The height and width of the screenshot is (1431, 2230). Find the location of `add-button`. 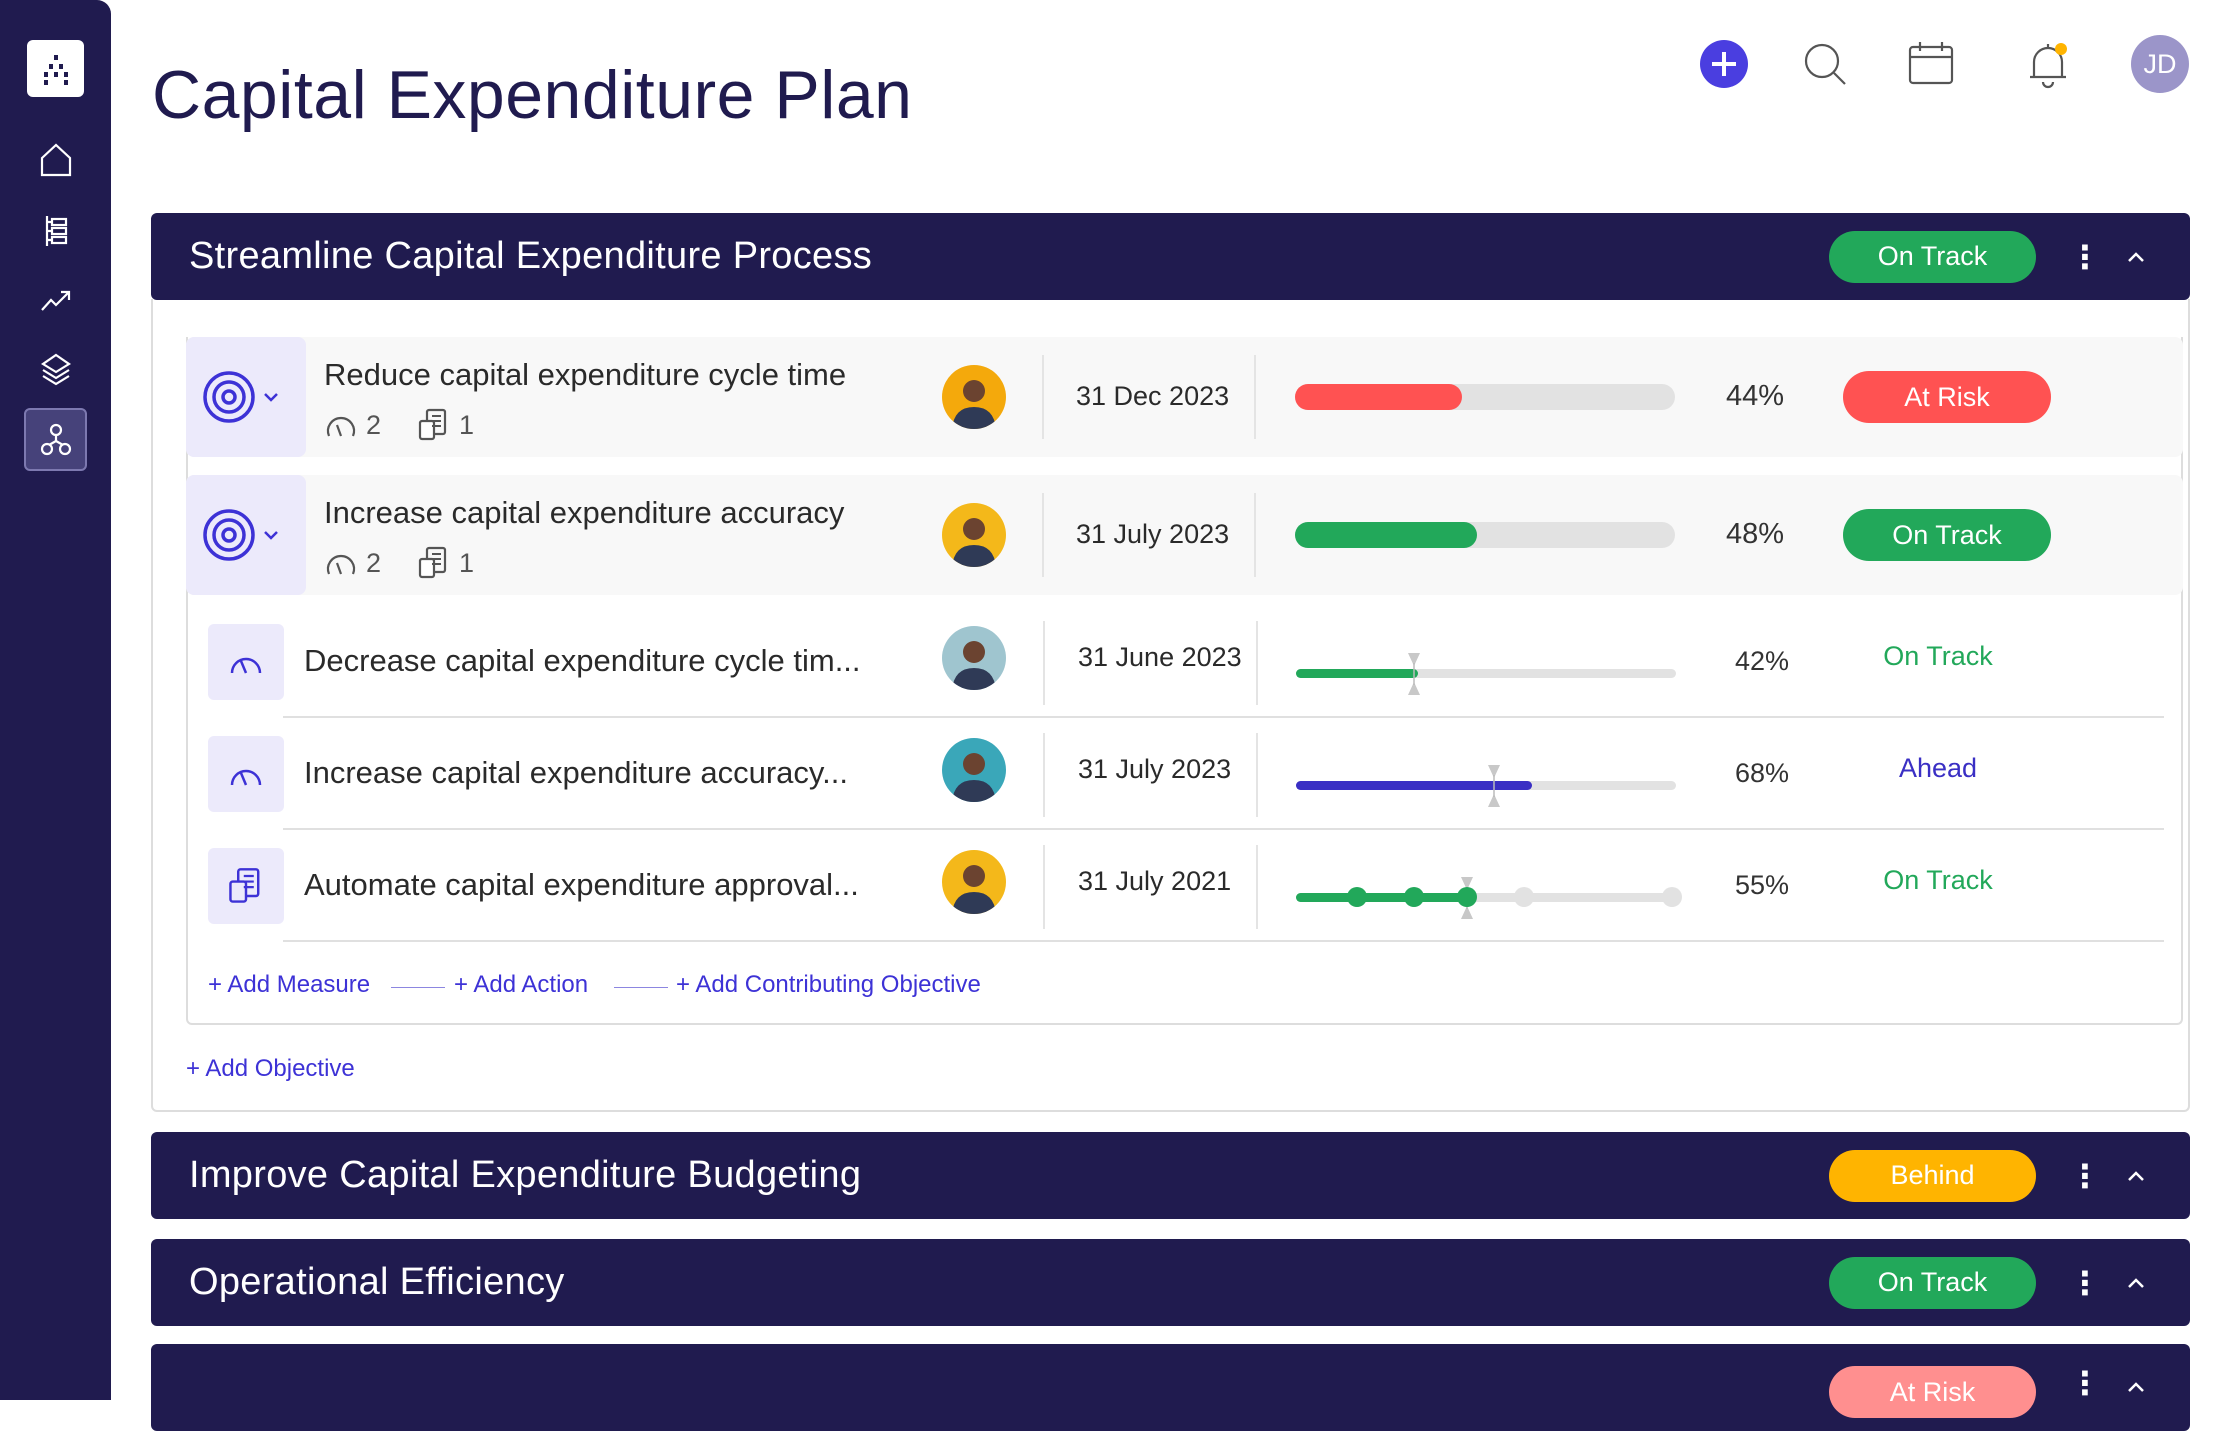

add-button is located at coordinates (1724, 64).